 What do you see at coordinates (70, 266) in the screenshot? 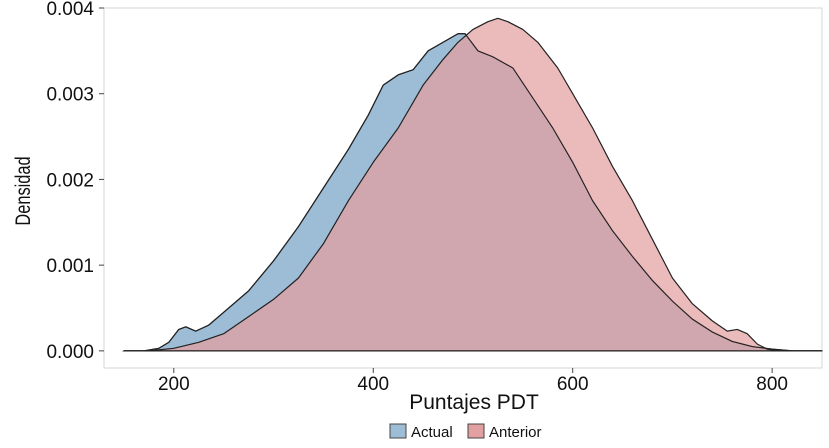
I see `y-tick-label-1: 0.001` at bounding box center [70, 266].